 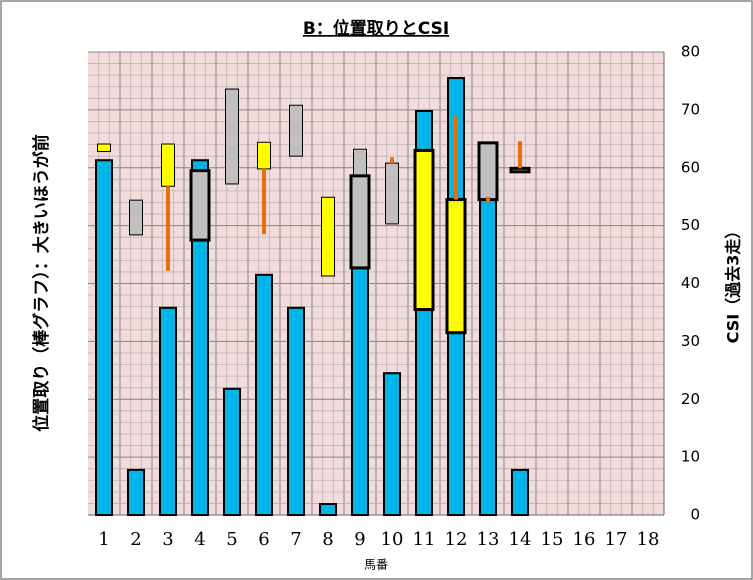 What do you see at coordinates (376, 565) in the screenshot?
I see `x-axis-label: 馬番` at bounding box center [376, 565].